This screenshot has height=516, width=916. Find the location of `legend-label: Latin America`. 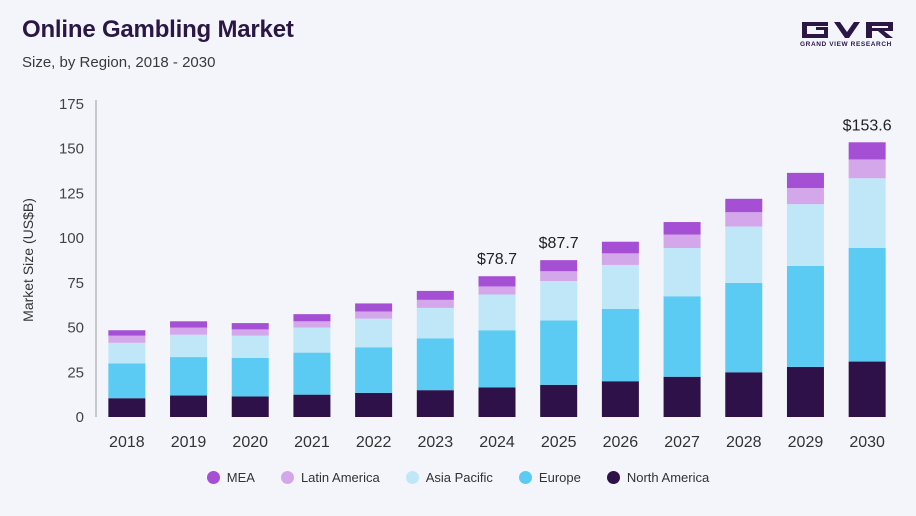

legend-label: Latin America is located at coordinates (340, 477).